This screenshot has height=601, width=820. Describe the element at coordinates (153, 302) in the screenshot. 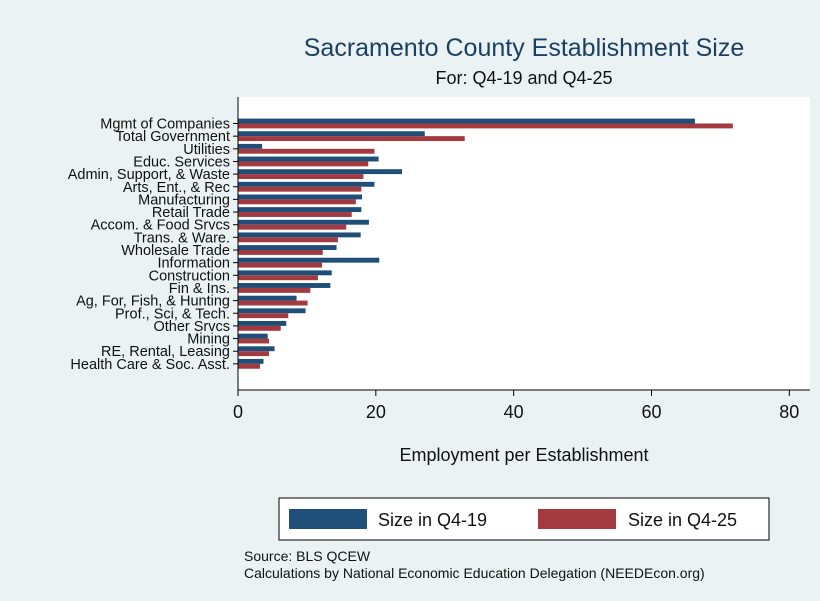

I see `category-label-ag-for-fish-hunting: Ag, For, Fish, & Hunting` at that location.